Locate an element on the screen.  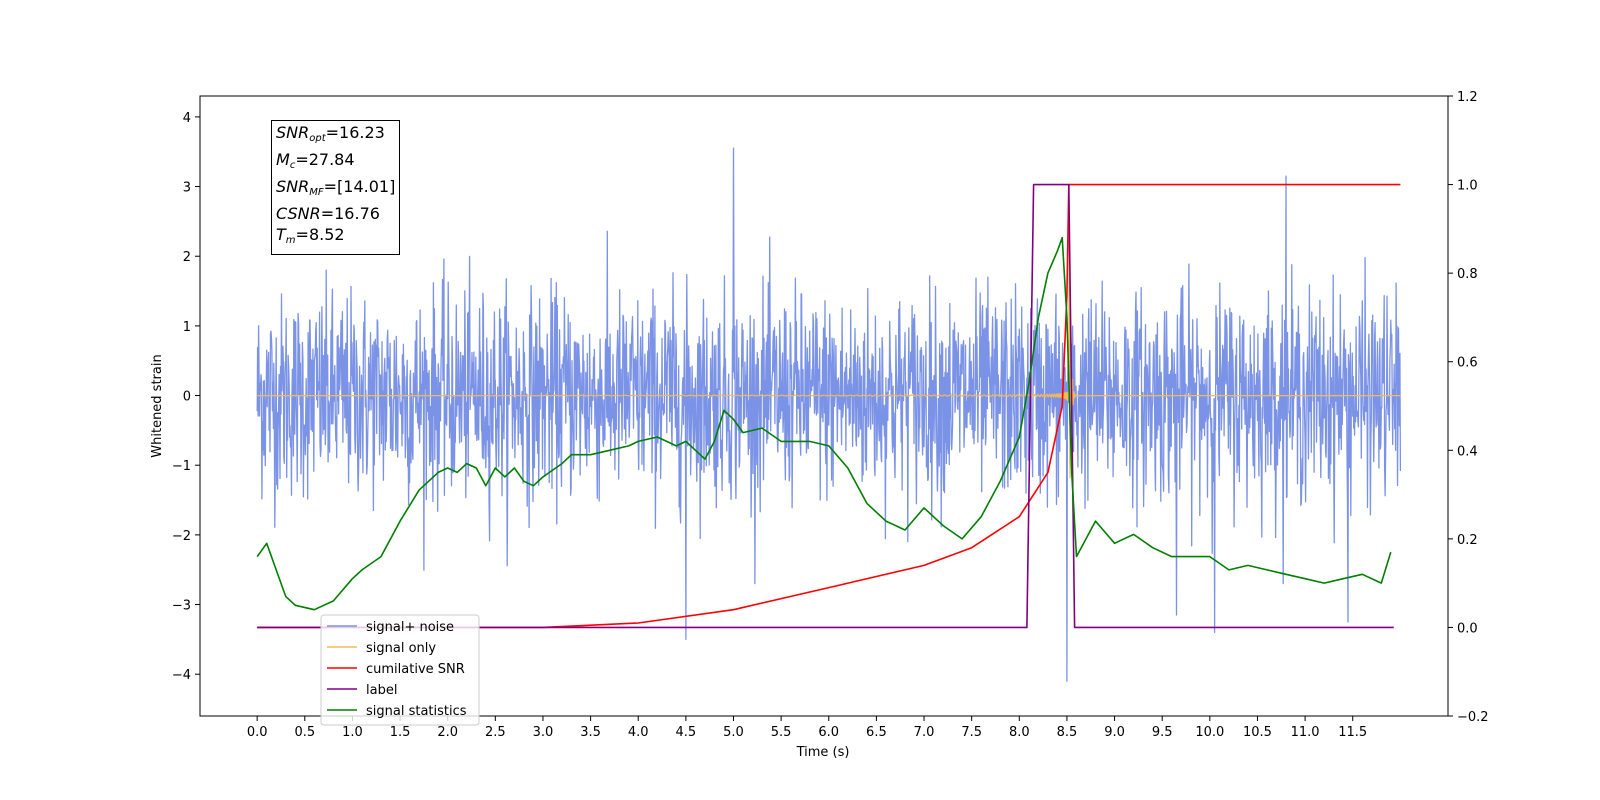
legend-box is located at coordinates (400, 670).